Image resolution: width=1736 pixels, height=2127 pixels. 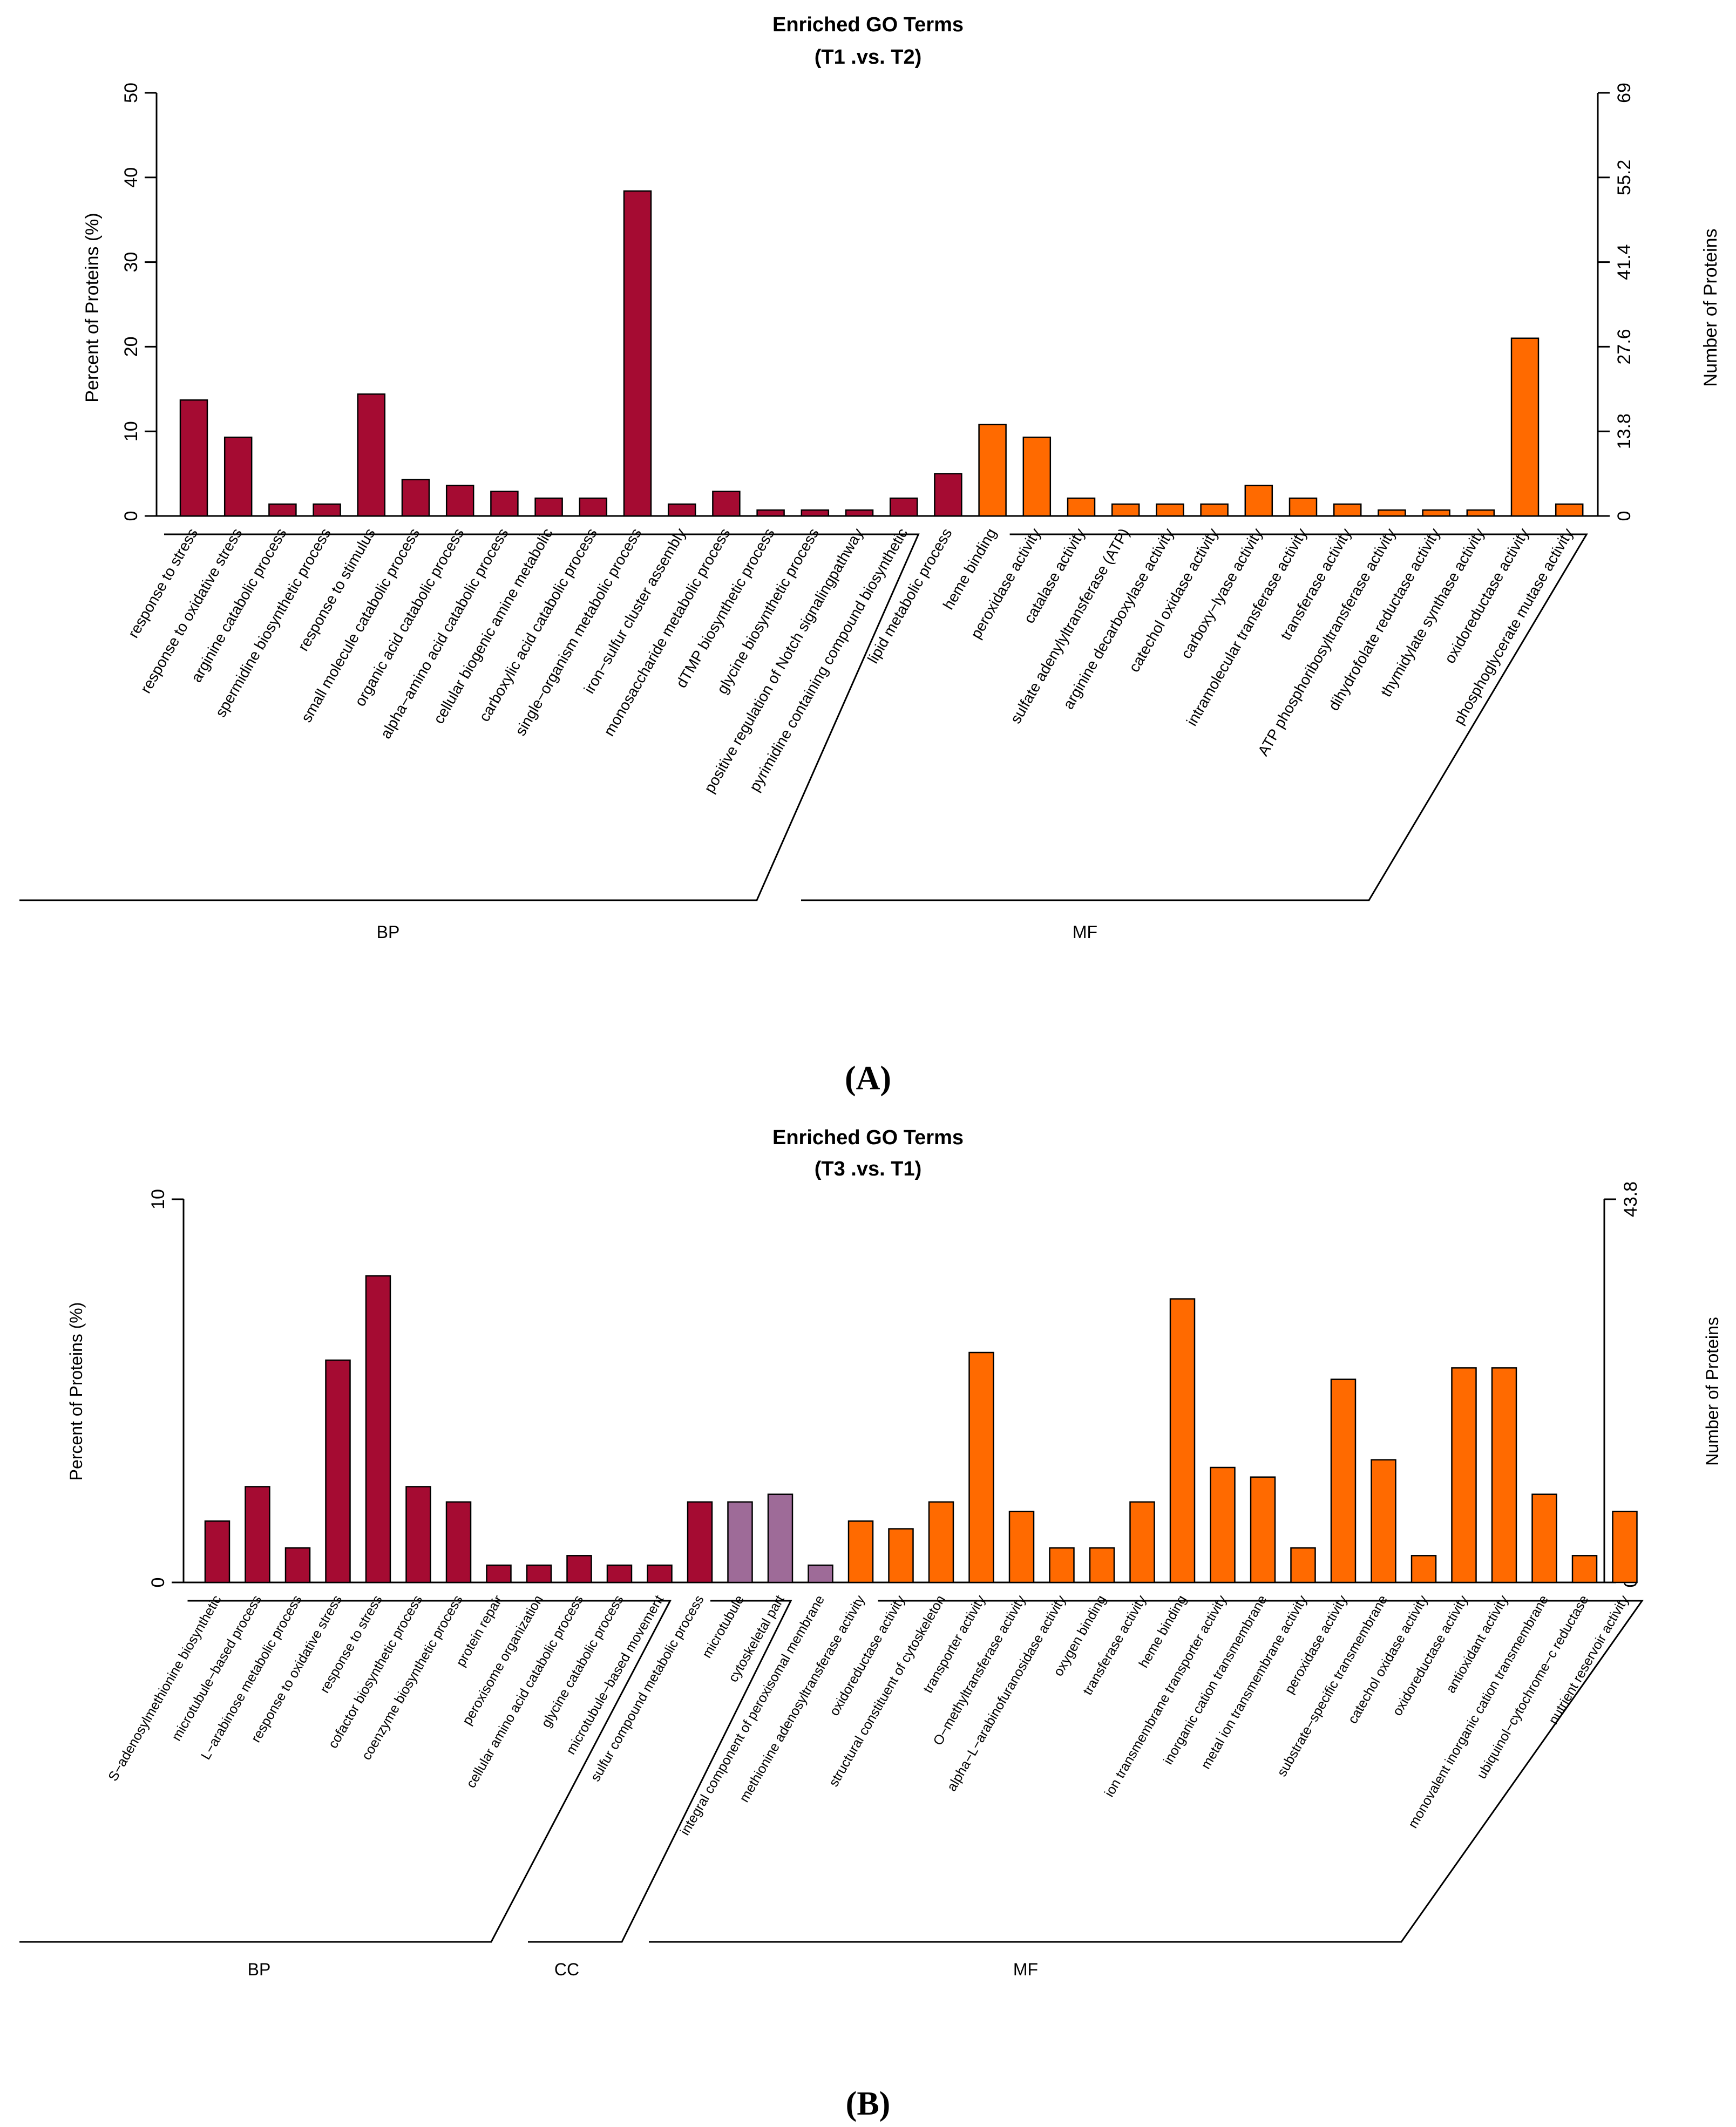 I want to click on category-label: carboxy−lyase activity, so click(x=1222, y=594).